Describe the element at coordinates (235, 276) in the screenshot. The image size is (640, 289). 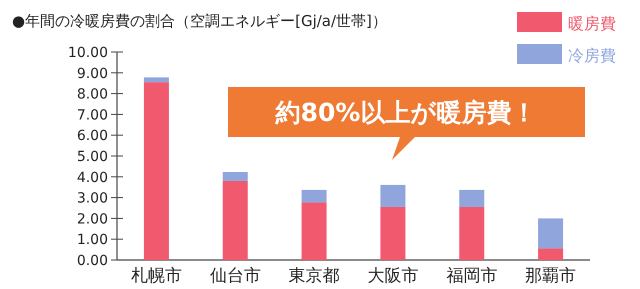
I see `x-tick-label: 仙台市` at that location.